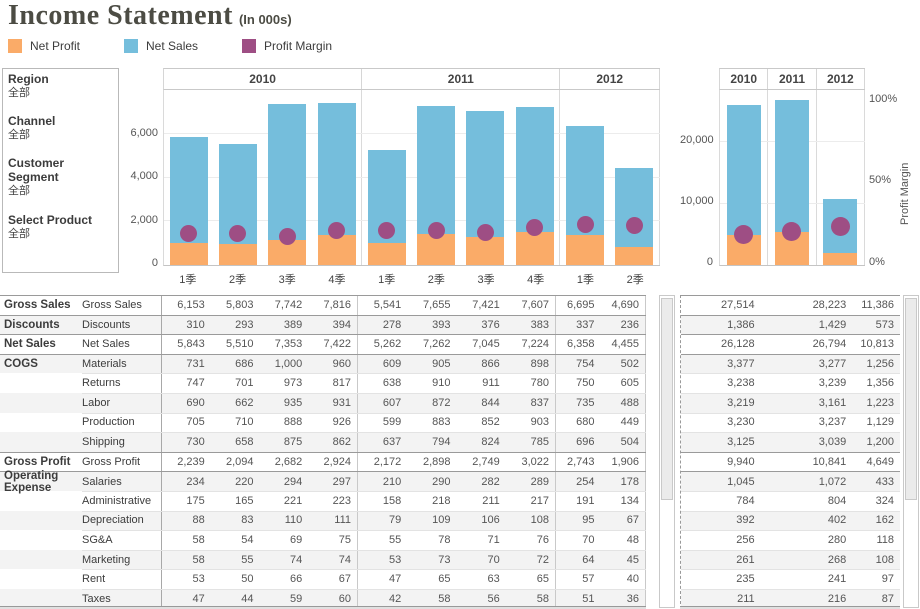  What do you see at coordinates (387, 344) in the screenshot?
I see `table-cell: 5,262` at bounding box center [387, 344].